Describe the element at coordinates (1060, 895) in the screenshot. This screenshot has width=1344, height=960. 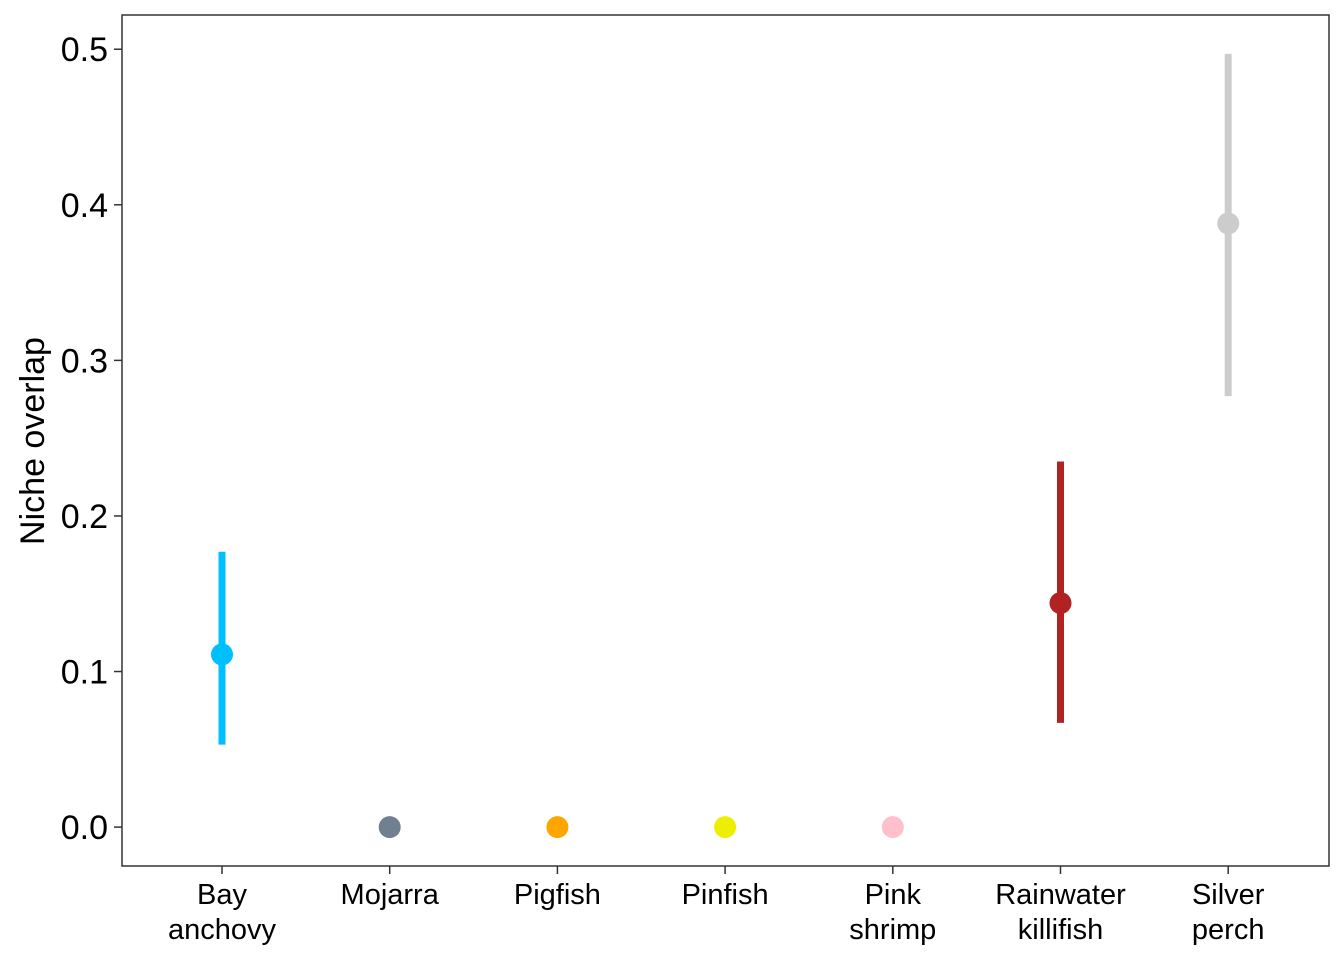
I see `x-tick-label: Rainwater` at that location.